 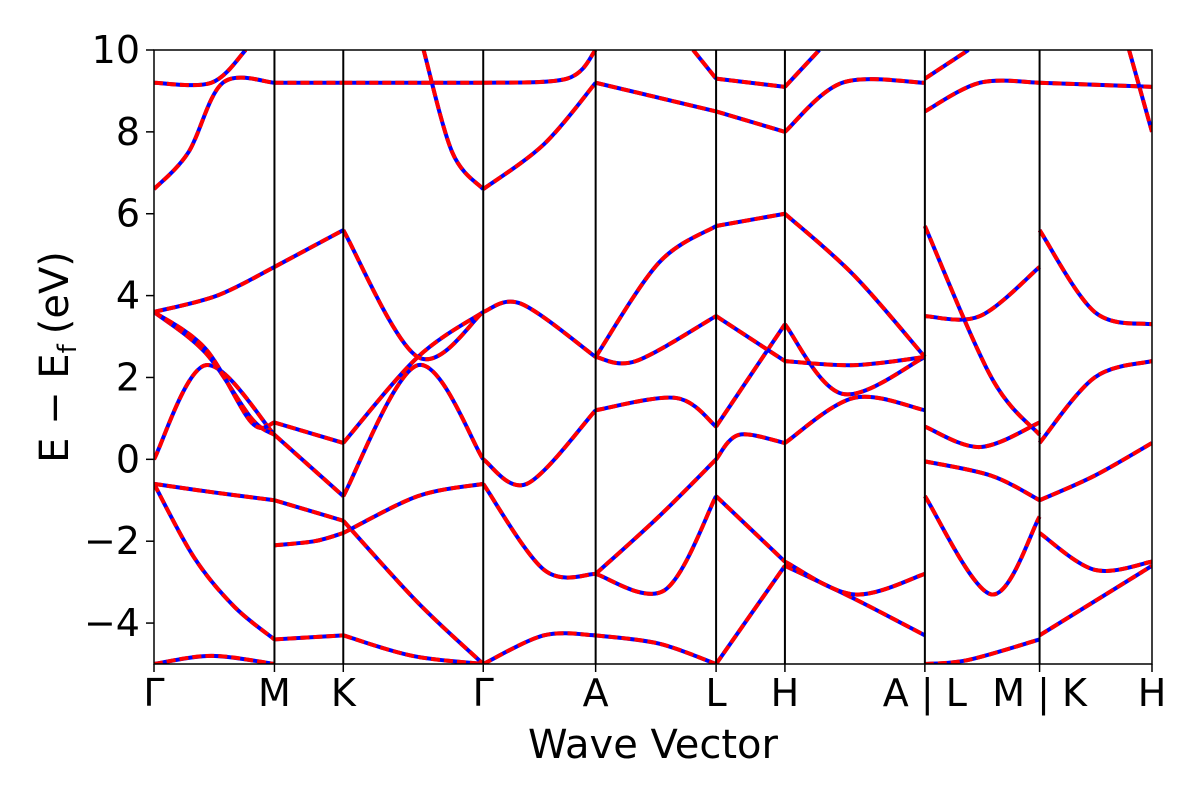 I want to click on band-line-overlay-s6-b2, so click(x=854, y=419).